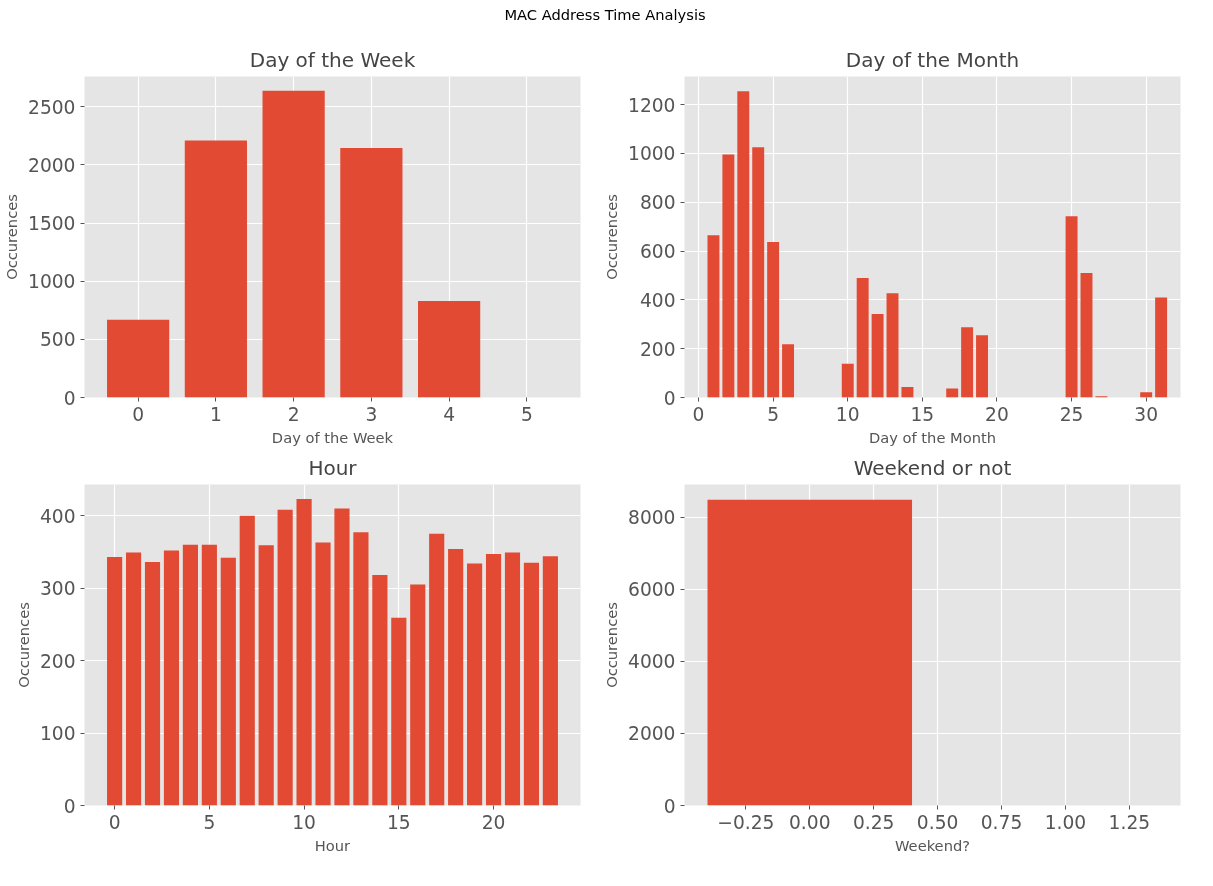  What do you see at coordinates (1001, 822) in the screenshot?
I see `x-tick-label: 0.75` at bounding box center [1001, 822].